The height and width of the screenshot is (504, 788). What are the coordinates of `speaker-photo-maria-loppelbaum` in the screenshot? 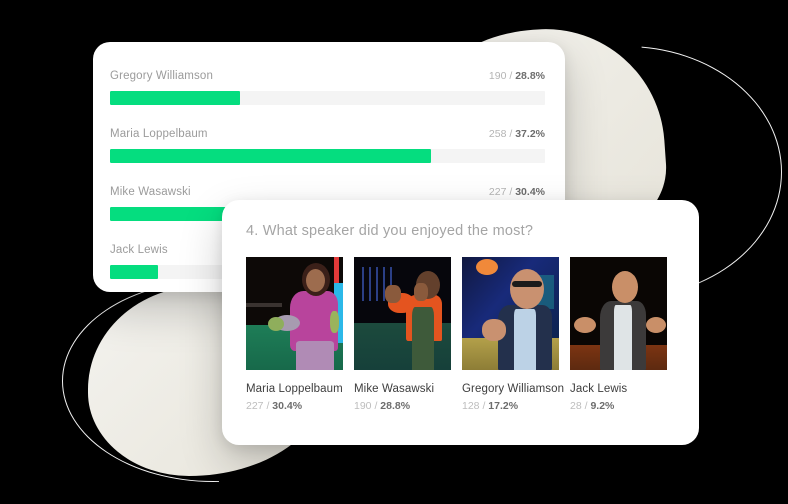 It's located at (294, 313).